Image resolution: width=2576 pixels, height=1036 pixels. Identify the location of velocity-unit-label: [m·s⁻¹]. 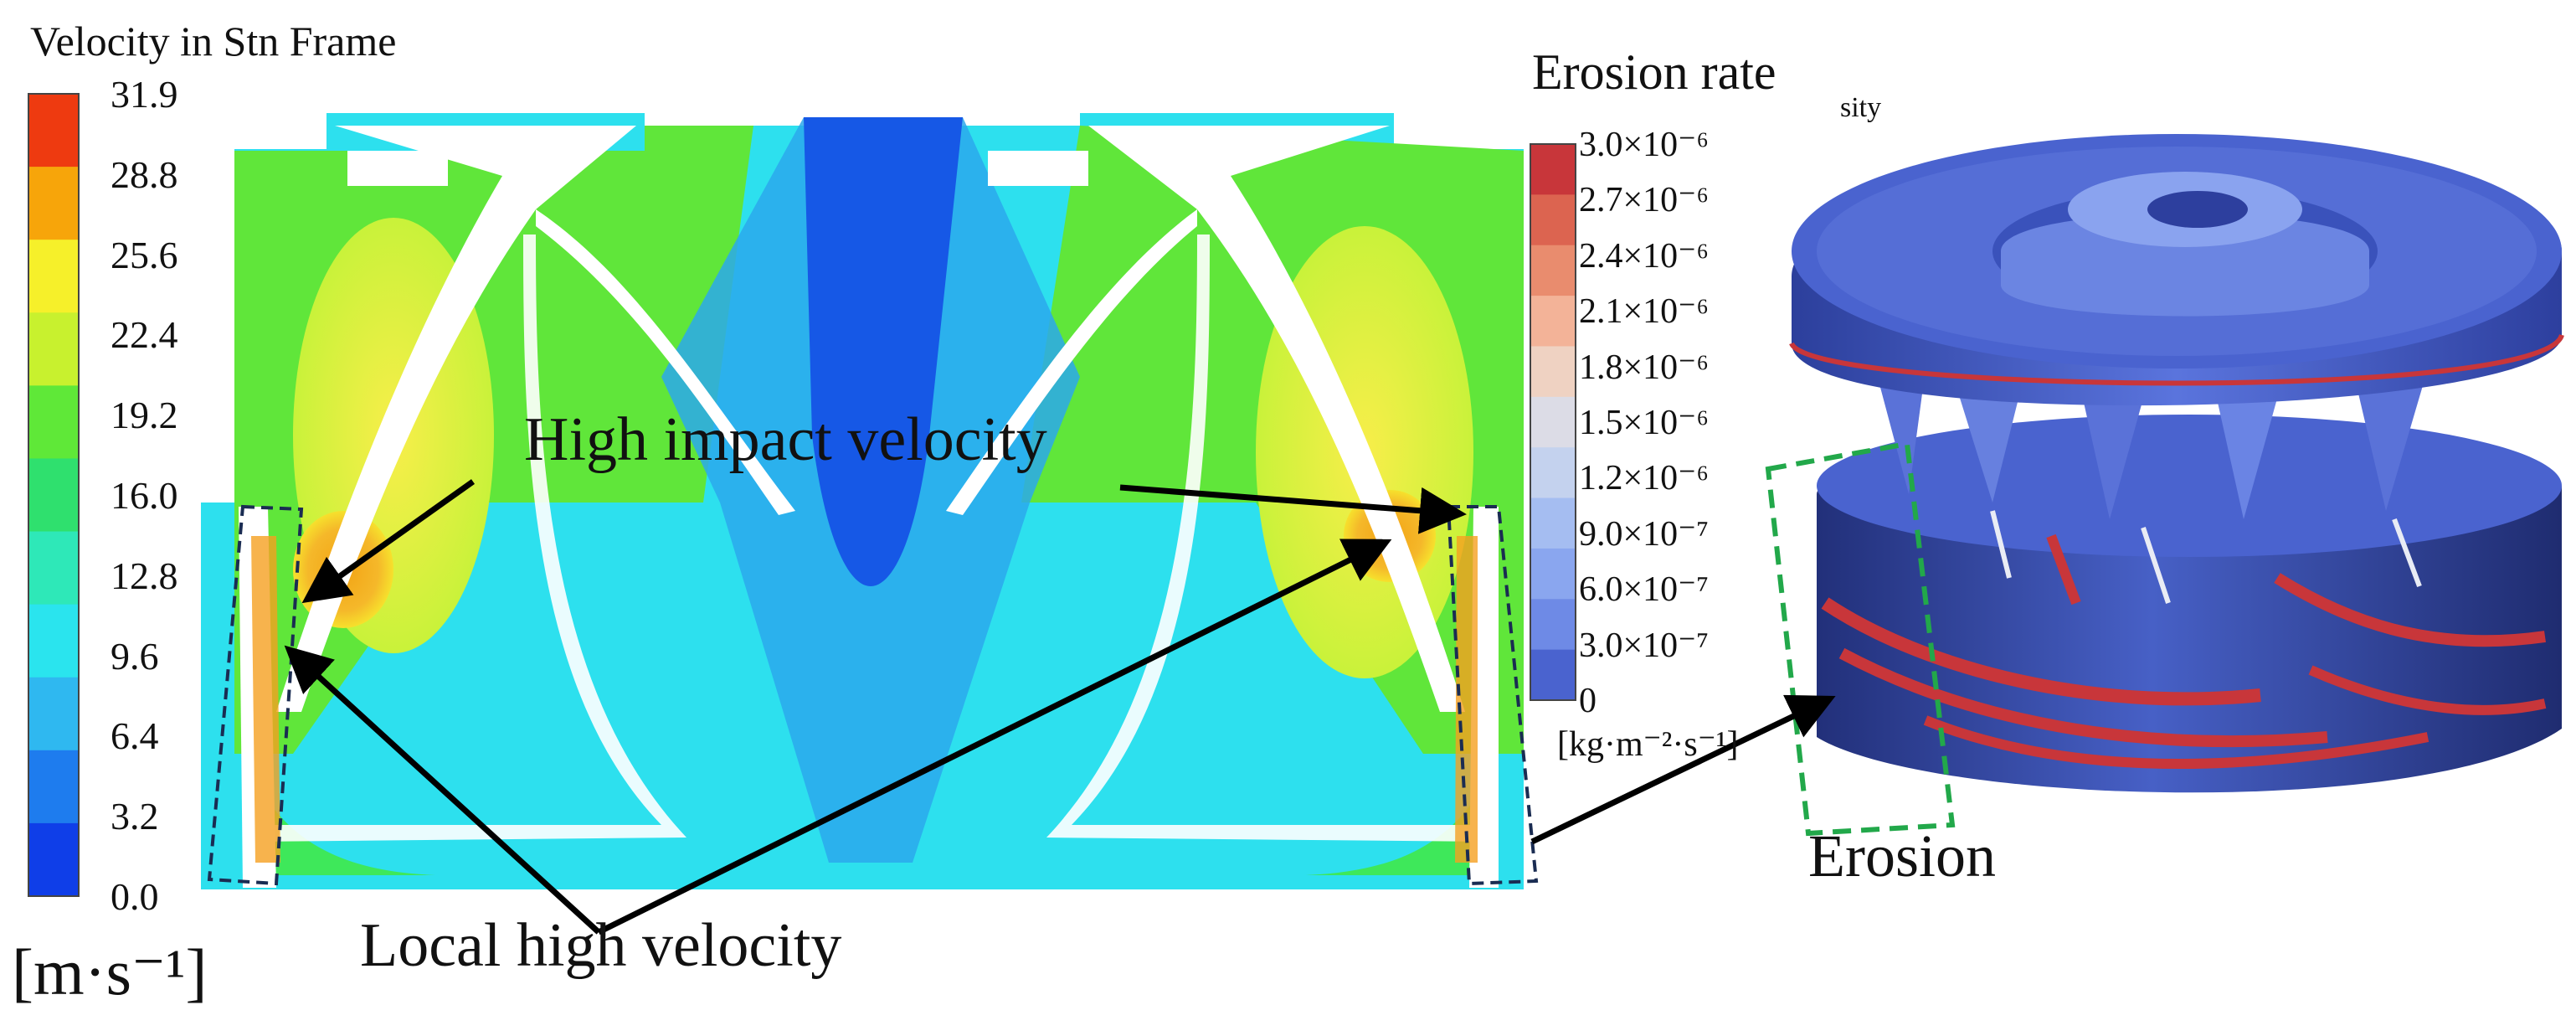
(110, 971).